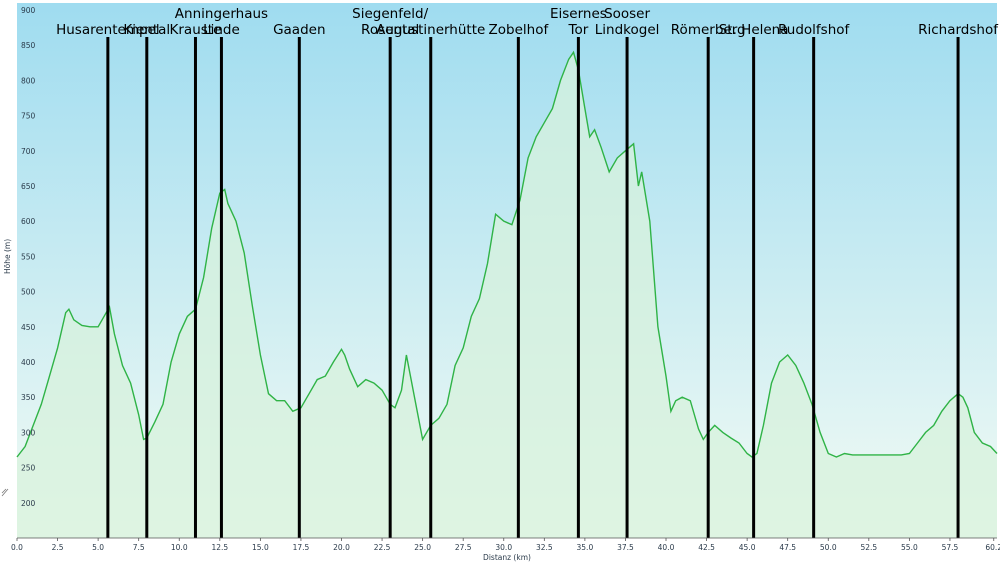 The width and height of the screenshot is (1000, 565). I want to click on y-tick-label: 200, so click(28, 503).